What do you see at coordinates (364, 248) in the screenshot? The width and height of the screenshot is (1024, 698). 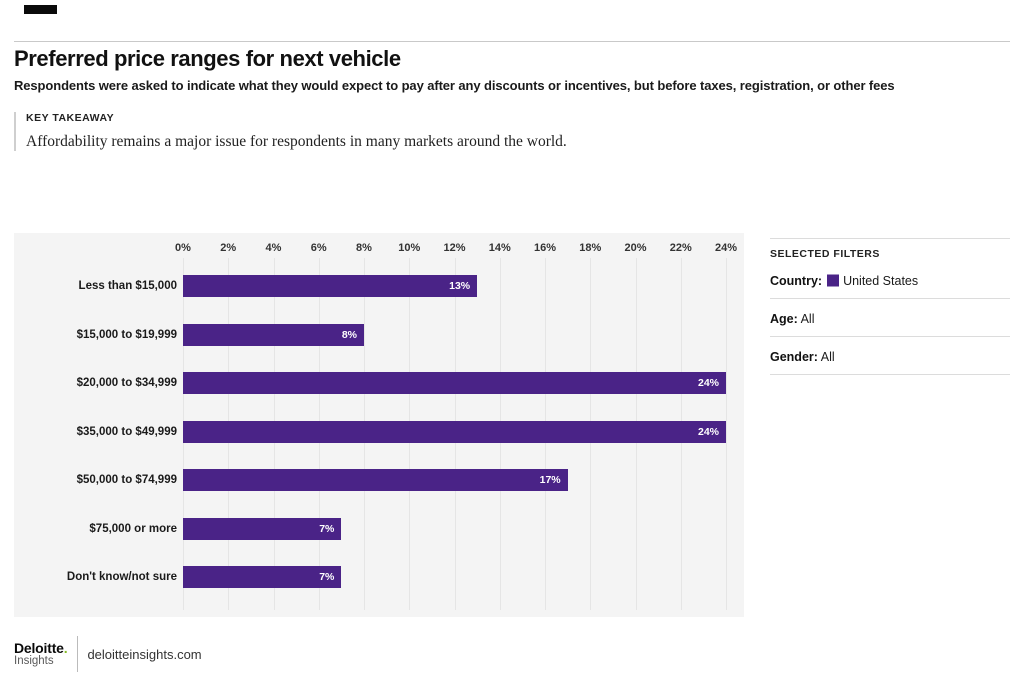 I see `x-axis-tick-label: 8%` at bounding box center [364, 248].